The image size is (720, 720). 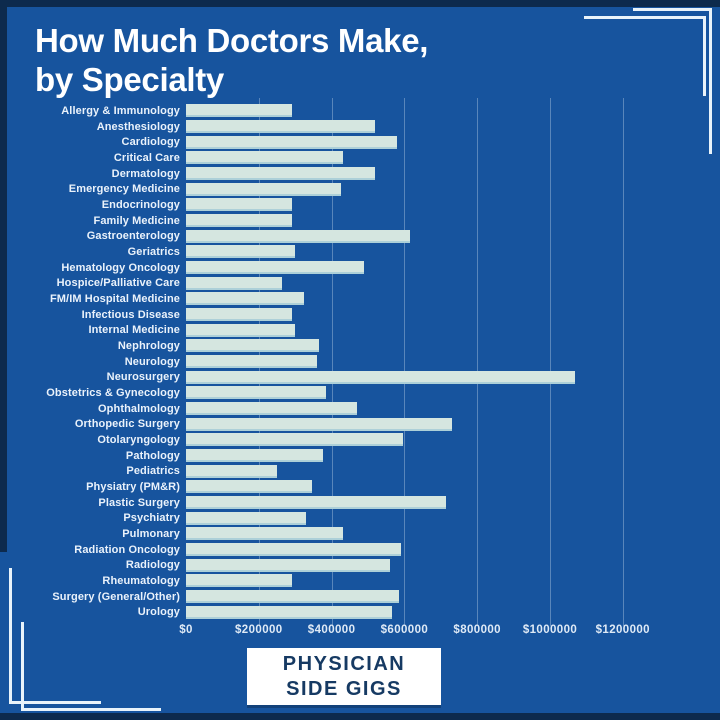 What do you see at coordinates (232, 40) in the screenshot?
I see `page-title-line1: How Much Doctors Make,` at bounding box center [232, 40].